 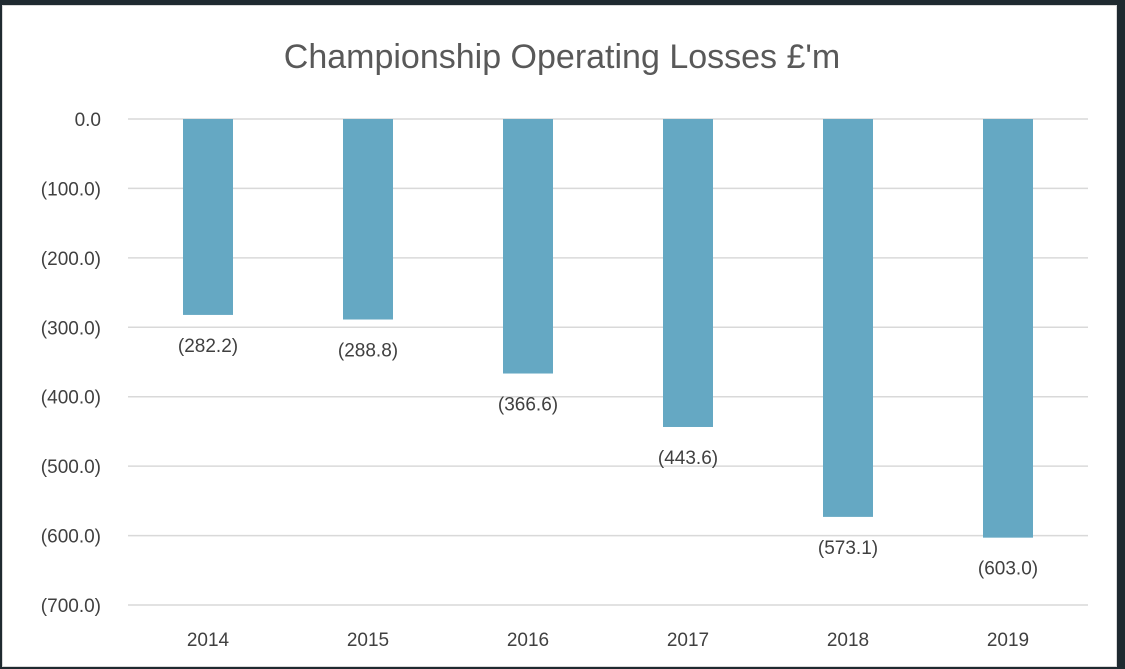 What do you see at coordinates (88, 120) in the screenshot?
I see `y-tick-label: 0.0` at bounding box center [88, 120].